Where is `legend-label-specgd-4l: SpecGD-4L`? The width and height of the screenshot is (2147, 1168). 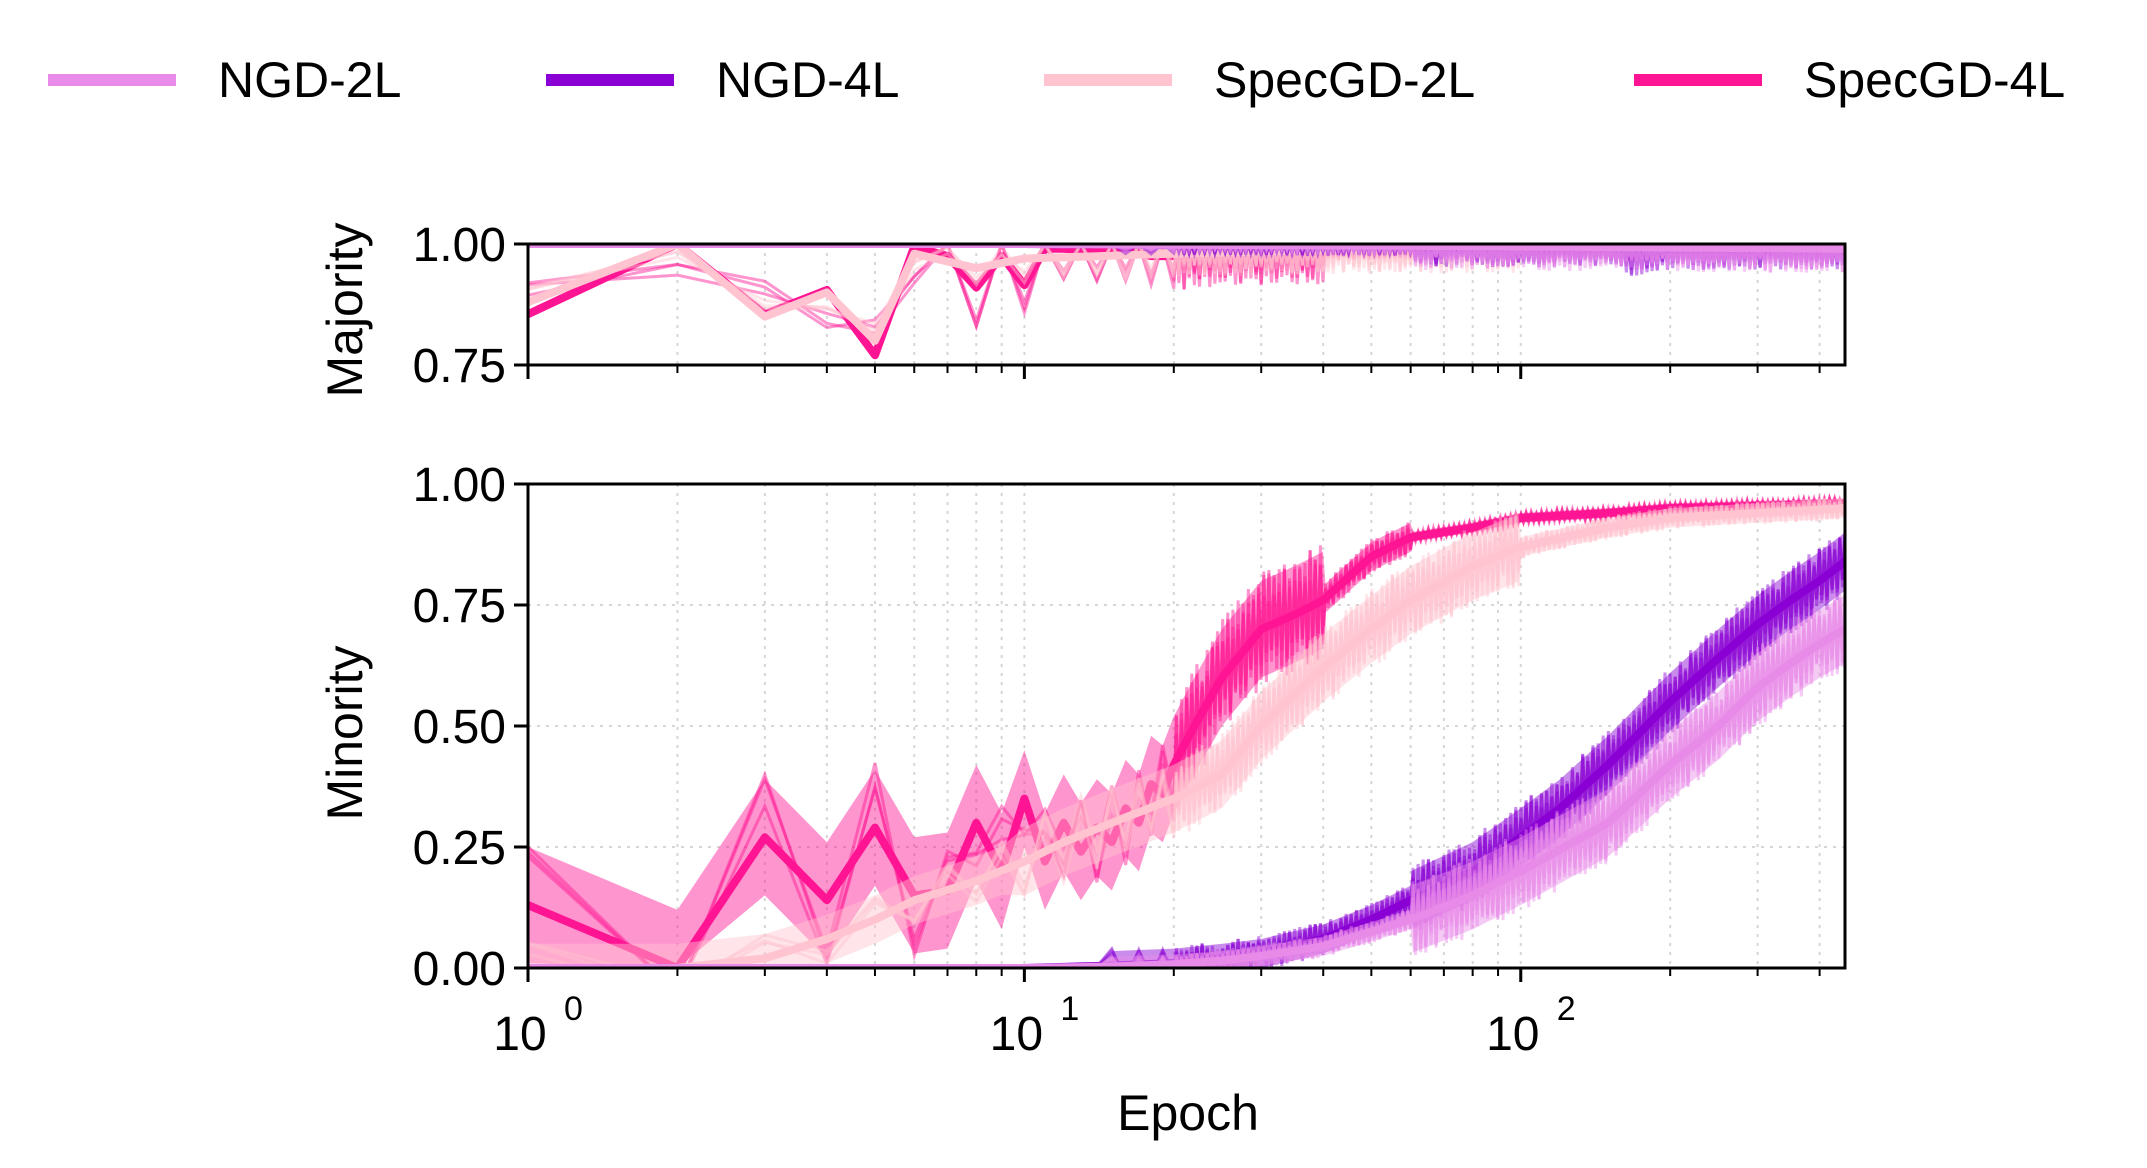
legend-label-specgd-4l: SpecGD-4L is located at coordinates (1935, 80).